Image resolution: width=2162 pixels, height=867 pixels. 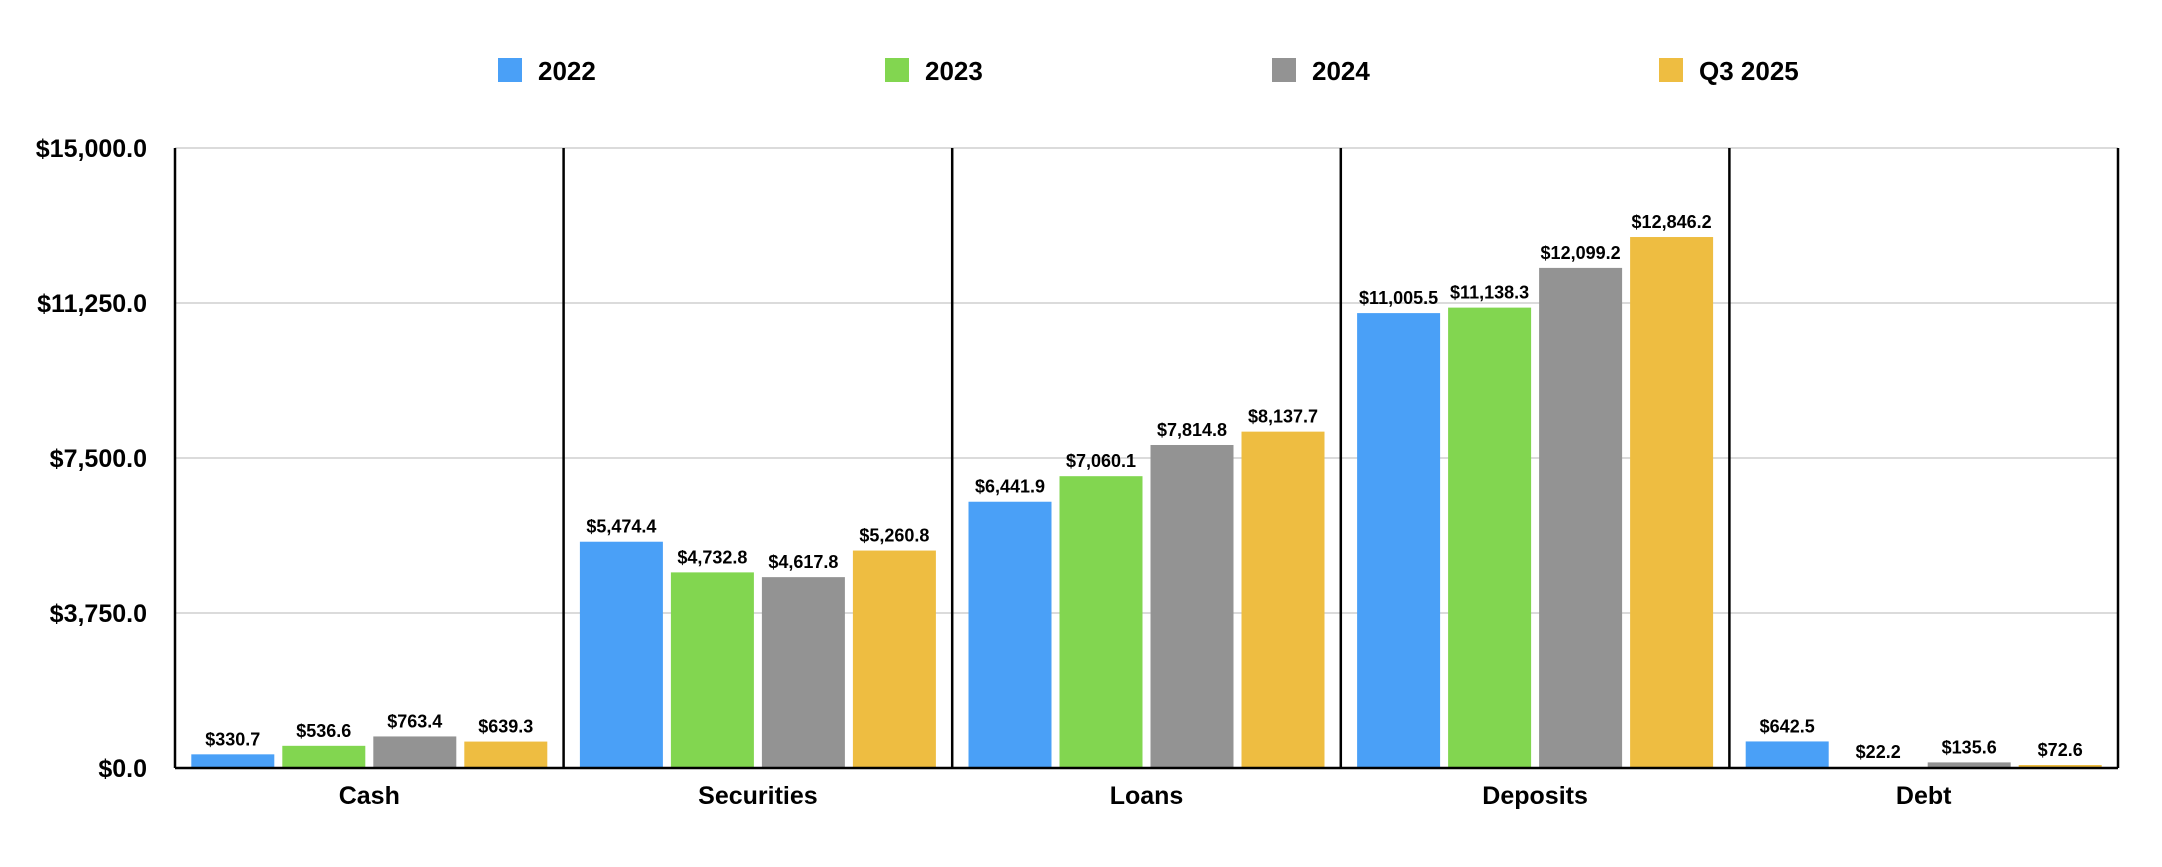 I want to click on data-label: $639.3, so click(x=505, y=727).